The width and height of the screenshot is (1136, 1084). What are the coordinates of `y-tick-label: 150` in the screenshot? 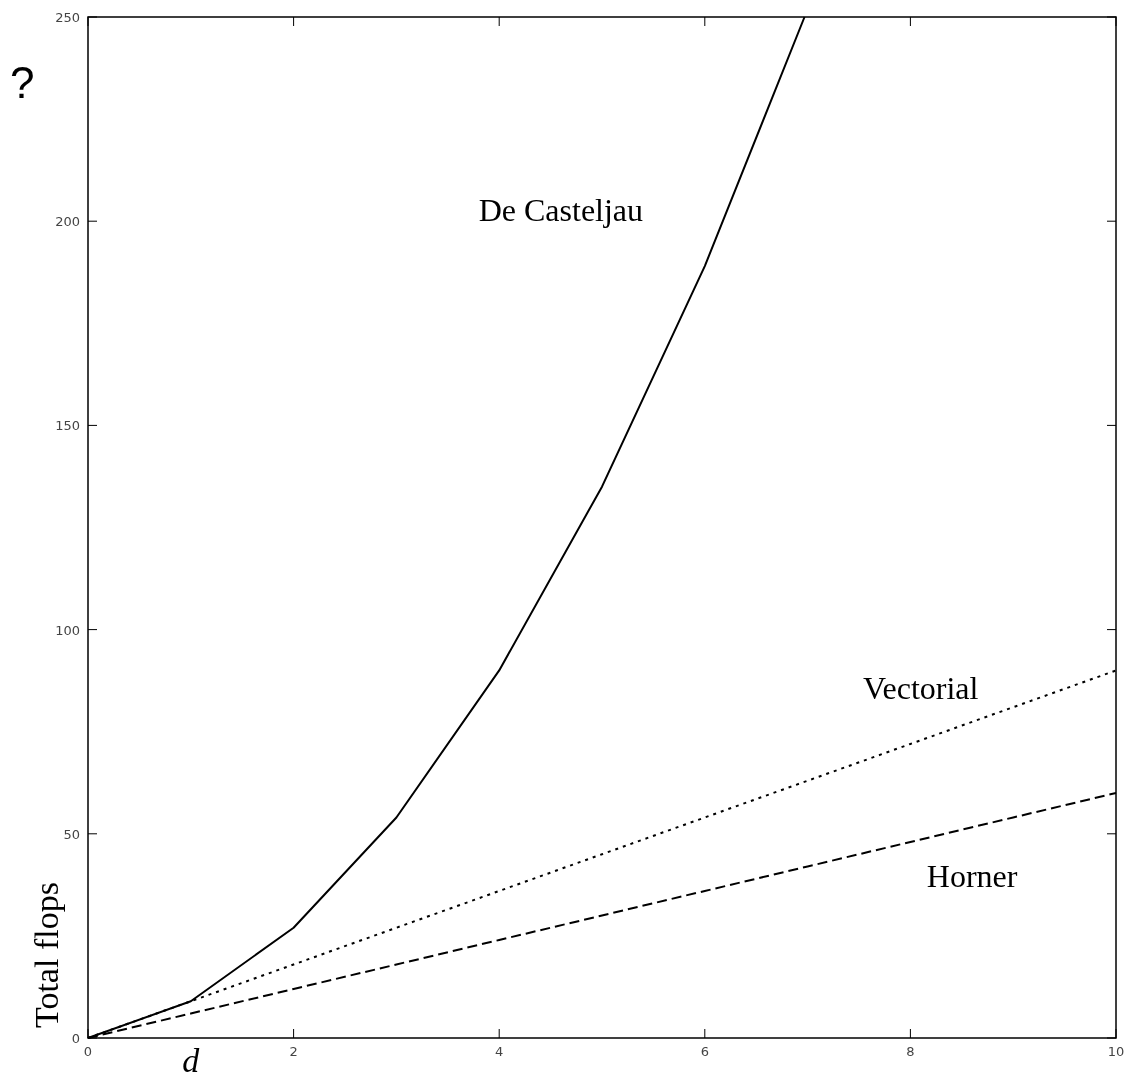 It's located at (67, 426).